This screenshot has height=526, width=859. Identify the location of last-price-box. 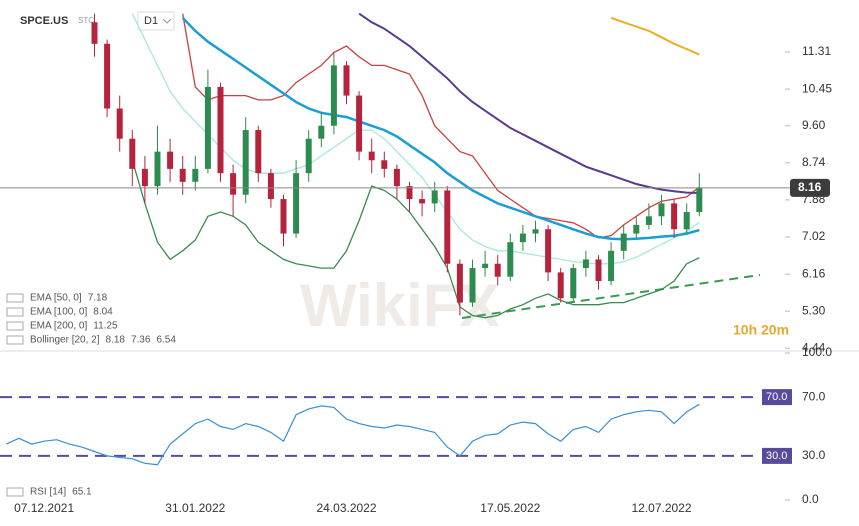
(810, 187).